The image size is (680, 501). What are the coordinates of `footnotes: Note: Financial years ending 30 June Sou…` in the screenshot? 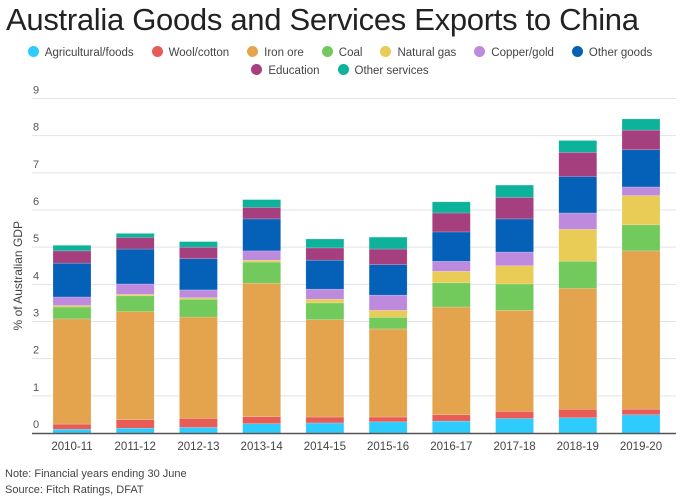 It's located at (96, 482).